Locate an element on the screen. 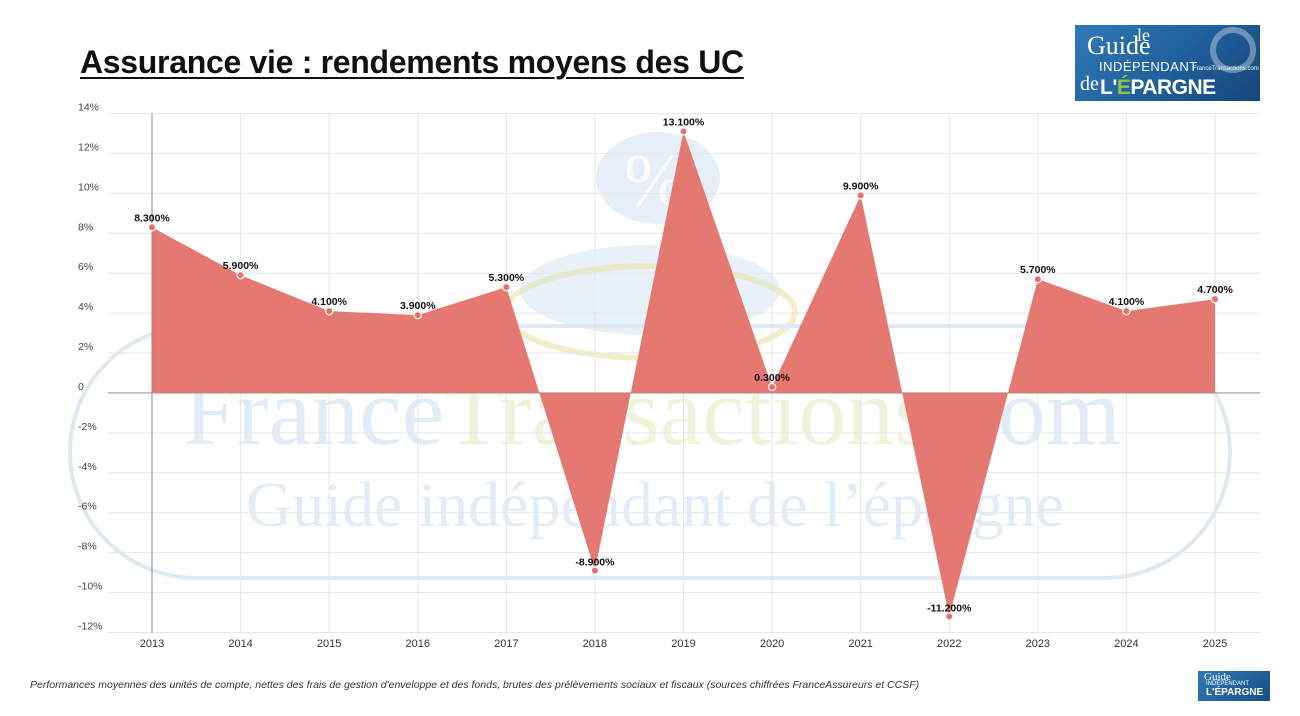  y-tick-label: 8% is located at coordinates (85, 227).